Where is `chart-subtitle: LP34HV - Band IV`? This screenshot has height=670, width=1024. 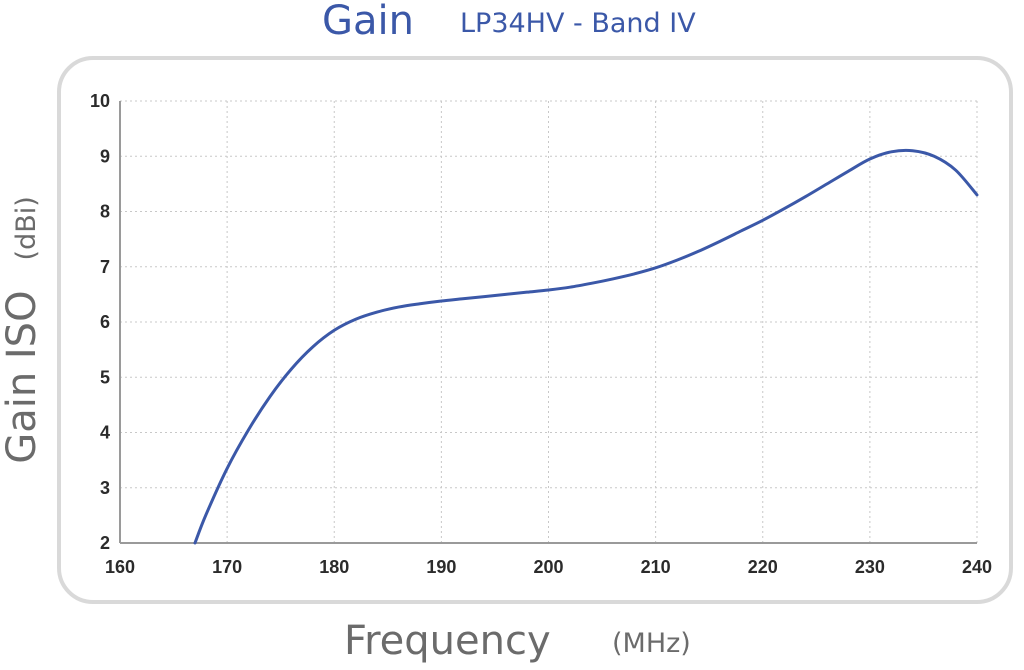 chart-subtitle: LP34HV - Band IV is located at coordinates (578, 23).